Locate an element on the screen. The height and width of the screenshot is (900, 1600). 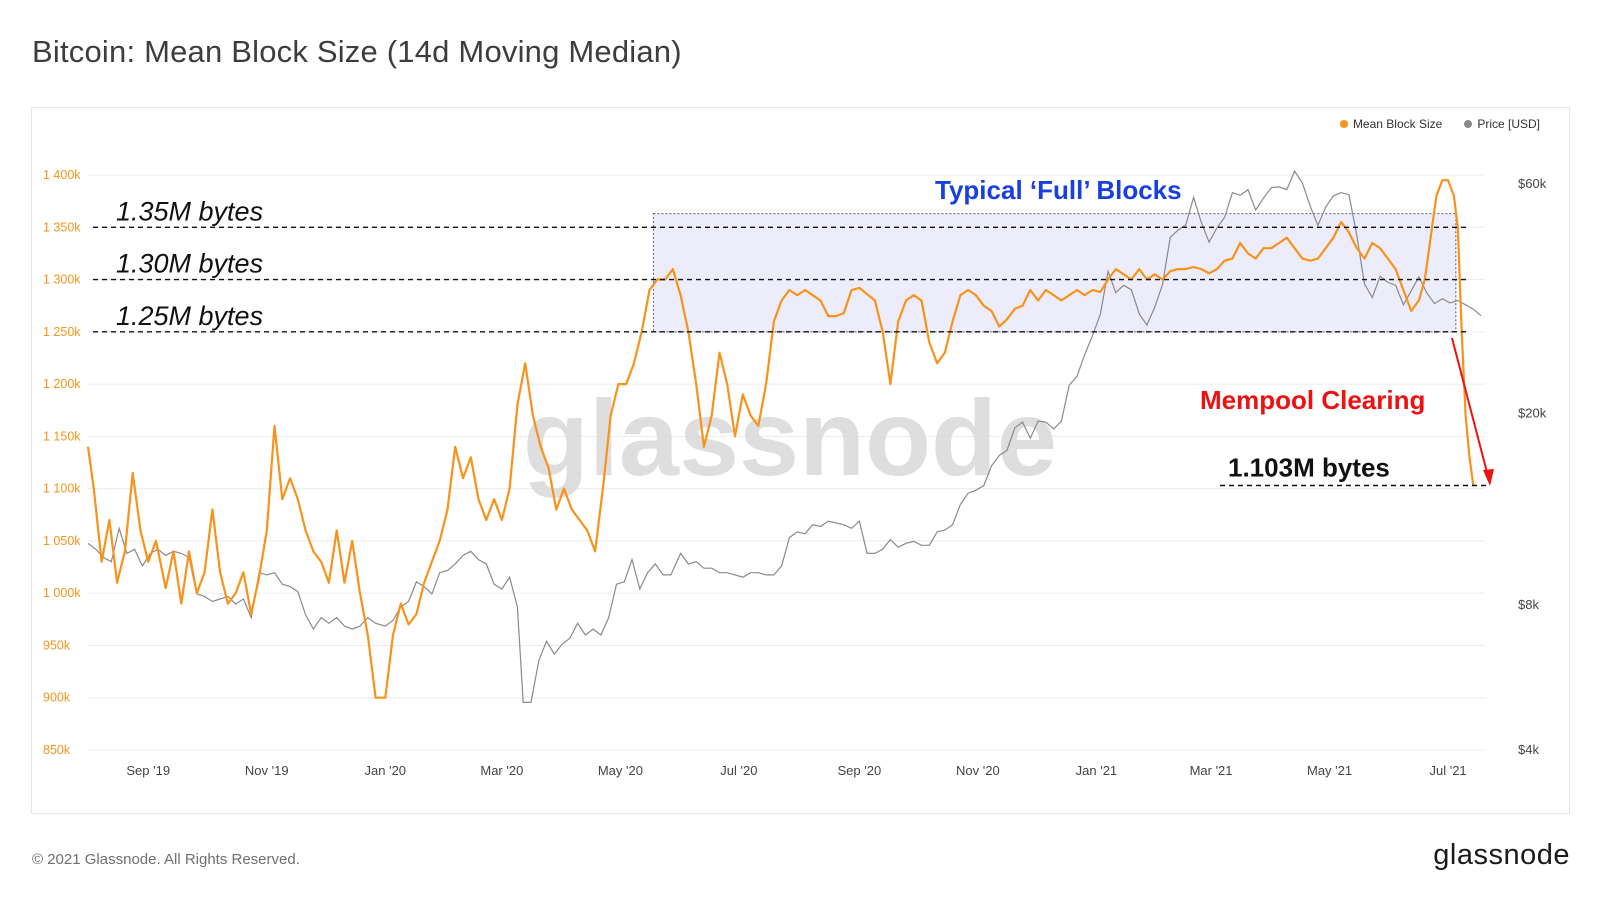
mempool-label: Mempool Clearing is located at coordinates (1312, 400).